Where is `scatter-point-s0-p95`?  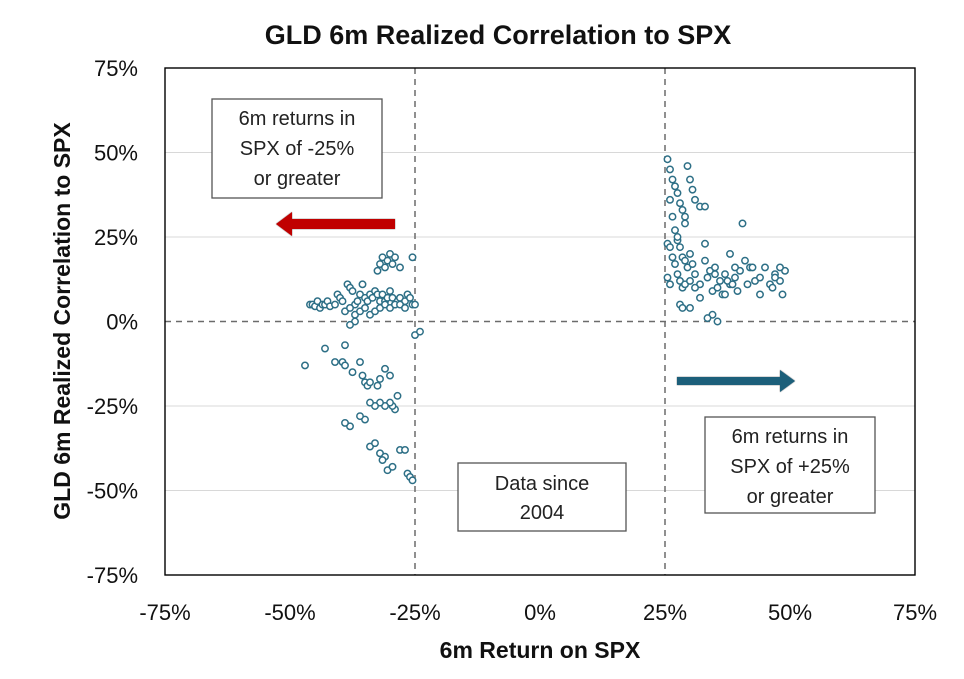
scatter-point-s0-p95 is located at coordinates (375, 443).